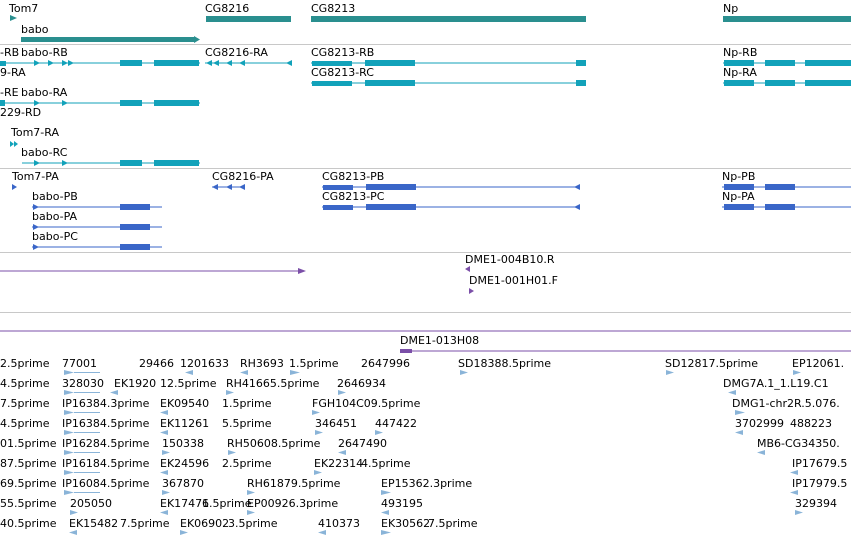 This screenshot has width=851, height=541. I want to click on est-label: 87.5prime, so click(28, 463).